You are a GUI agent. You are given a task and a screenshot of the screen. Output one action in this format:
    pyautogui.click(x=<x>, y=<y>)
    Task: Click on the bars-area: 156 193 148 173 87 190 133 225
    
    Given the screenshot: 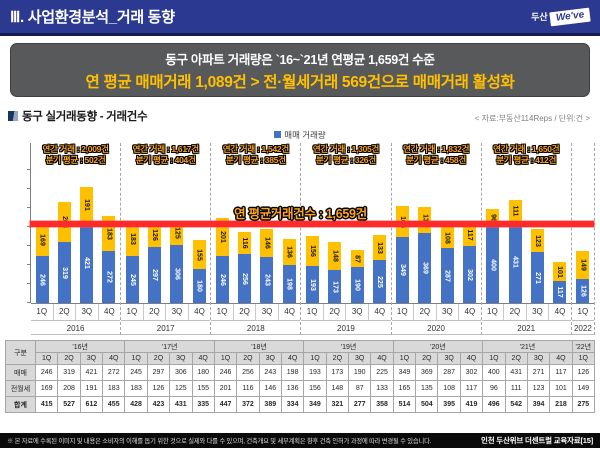 What is the action you would take?
    pyautogui.click(x=345, y=223)
    